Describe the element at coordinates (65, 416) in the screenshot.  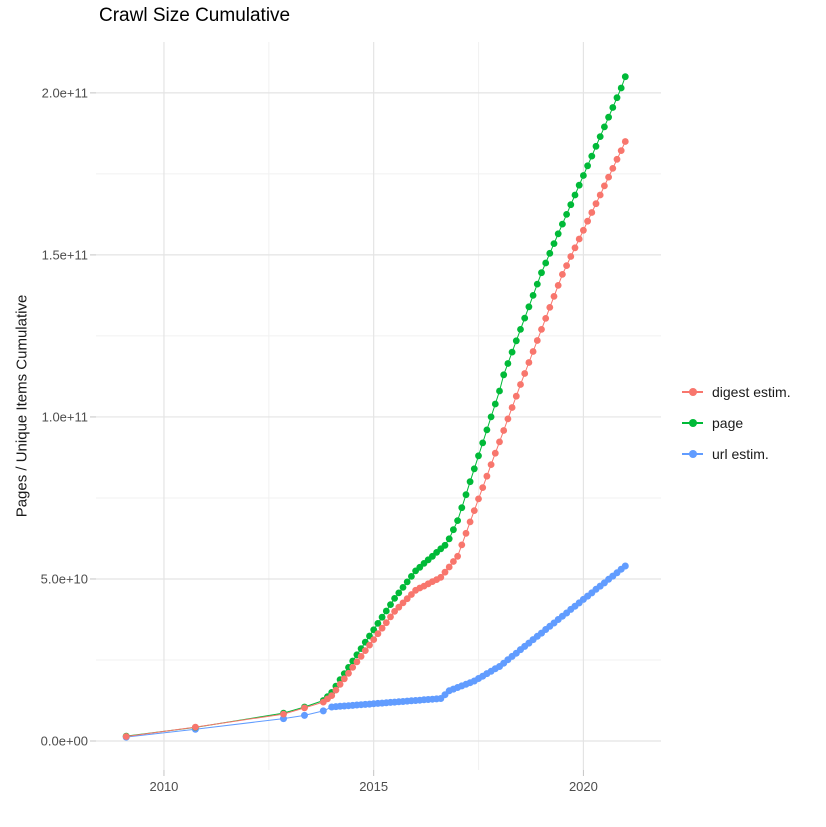
I see `y-tick-label: 1.0e+11` at that location.